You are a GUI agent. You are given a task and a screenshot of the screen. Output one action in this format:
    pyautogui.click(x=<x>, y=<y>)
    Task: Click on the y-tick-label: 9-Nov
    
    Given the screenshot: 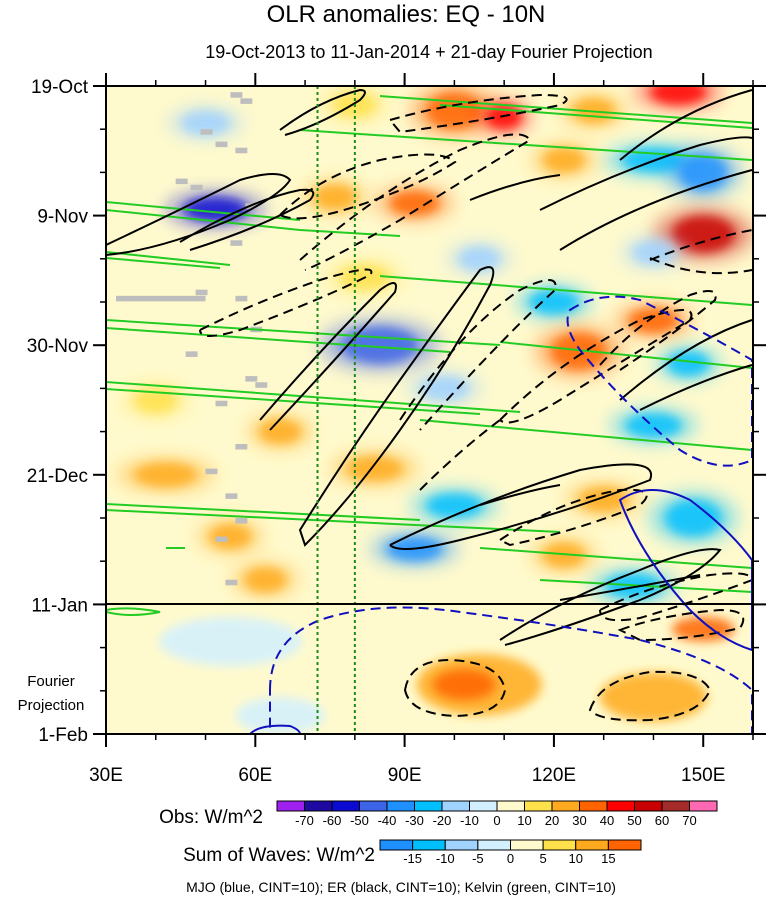 What is the action you would take?
    pyautogui.click(x=62, y=217)
    